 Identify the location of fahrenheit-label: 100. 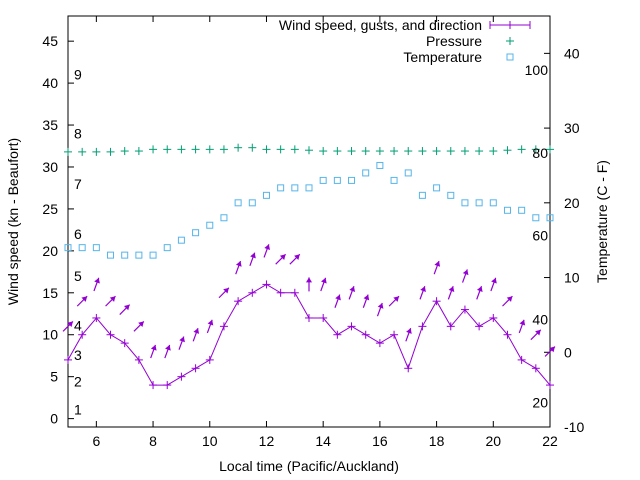
(537, 70).